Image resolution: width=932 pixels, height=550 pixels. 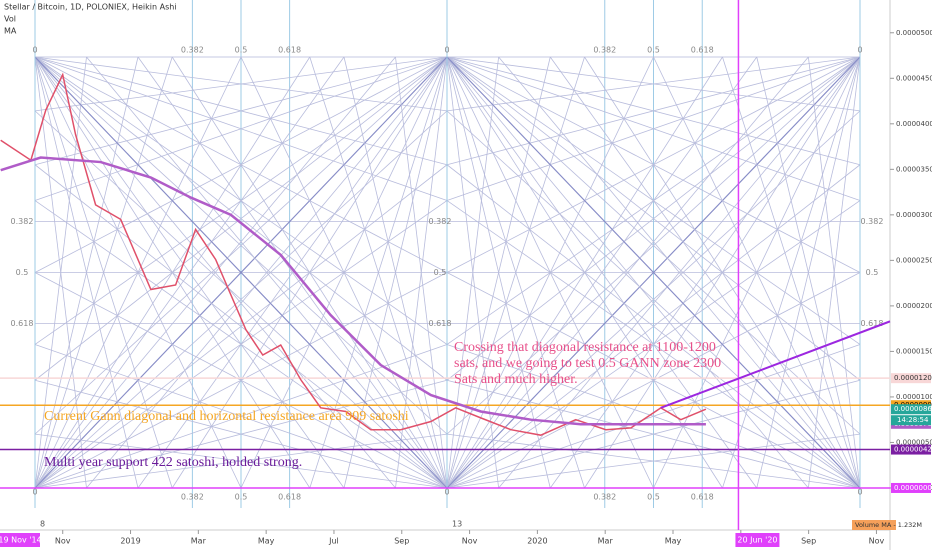 What do you see at coordinates (130, 541) in the screenshot?
I see `x-tick-label: 2019` at bounding box center [130, 541].